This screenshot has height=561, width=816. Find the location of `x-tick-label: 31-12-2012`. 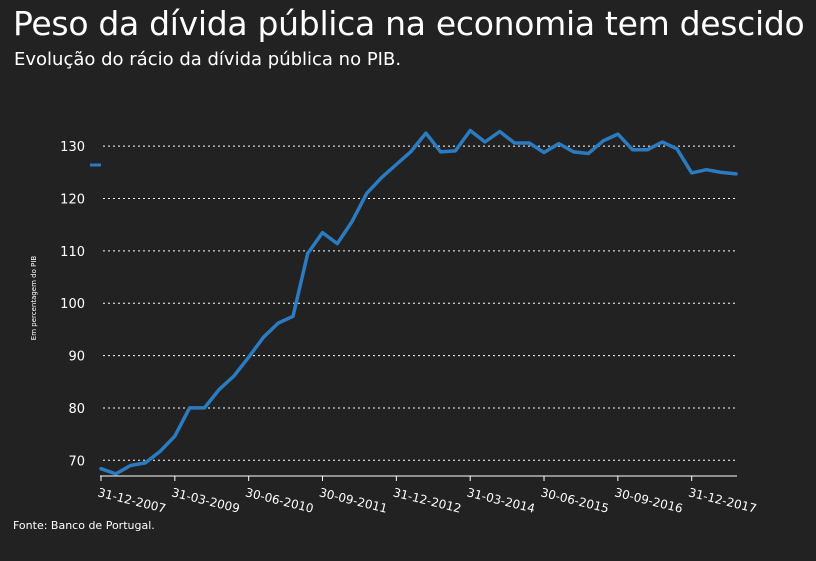

x-tick-label: 31-12-2012 is located at coordinates (427, 500).